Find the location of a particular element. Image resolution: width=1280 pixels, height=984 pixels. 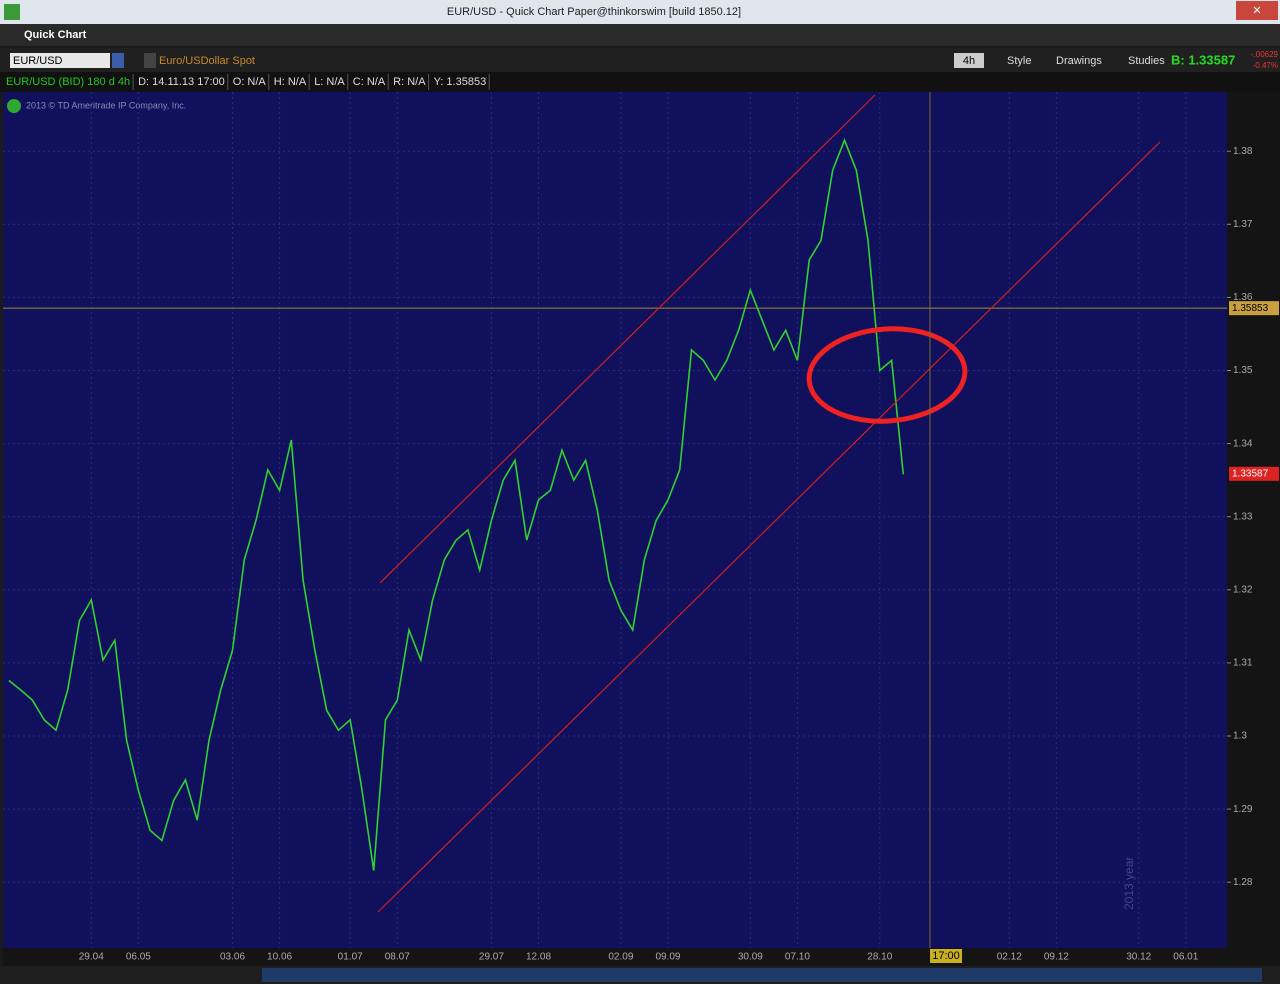

x-tick-label: 06.01 is located at coordinates (1185, 957).